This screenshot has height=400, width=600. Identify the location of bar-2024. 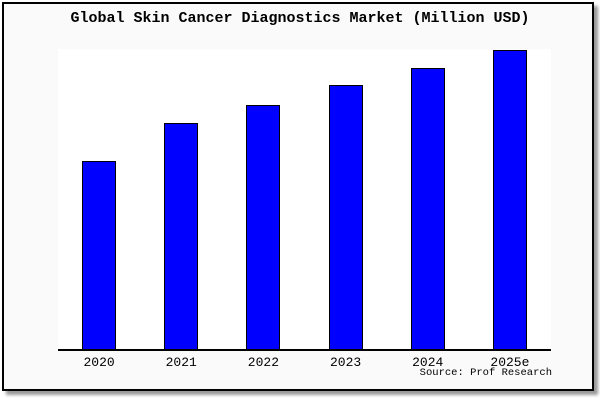
(427, 208).